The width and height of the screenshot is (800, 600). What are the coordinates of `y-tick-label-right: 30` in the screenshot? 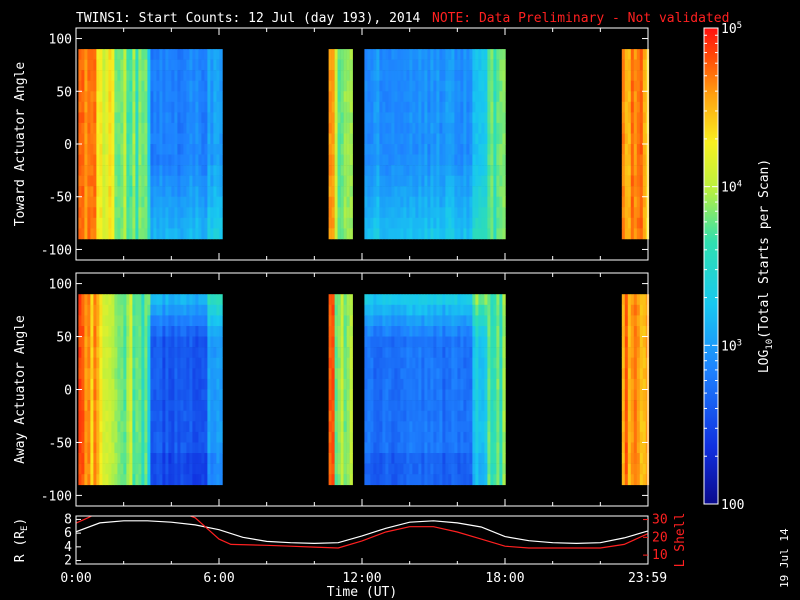 It's located at (660, 520).